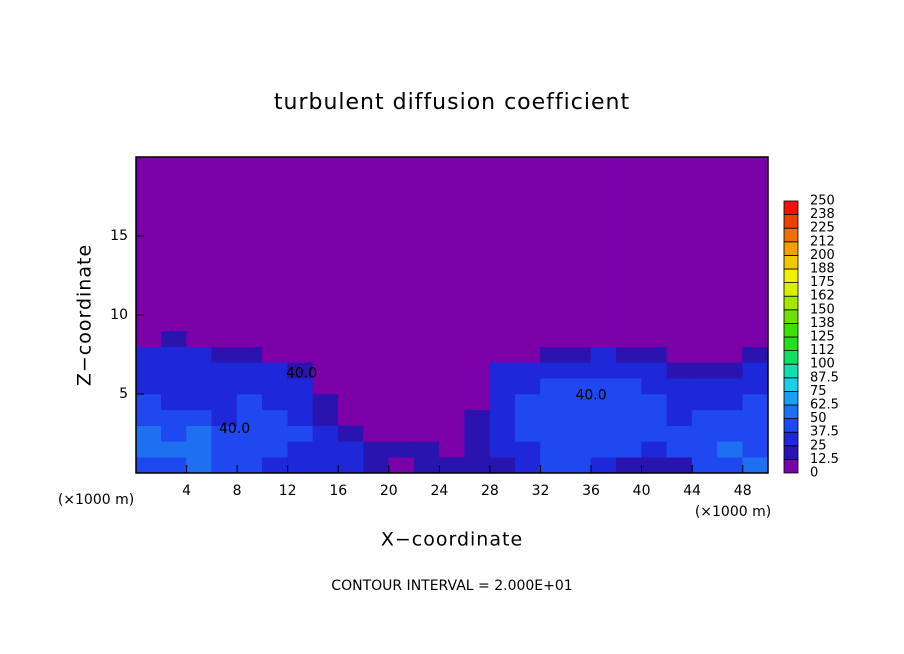  What do you see at coordinates (822, 296) in the screenshot?
I see `colorbar-label: 162` at bounding box center [822, 296].